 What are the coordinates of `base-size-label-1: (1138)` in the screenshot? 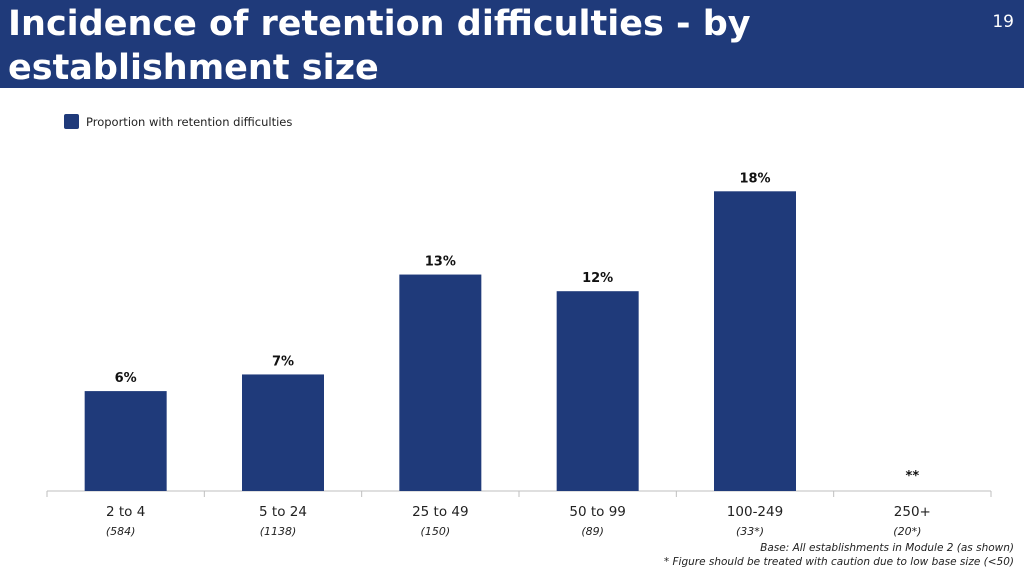 It's located at (278, 531).